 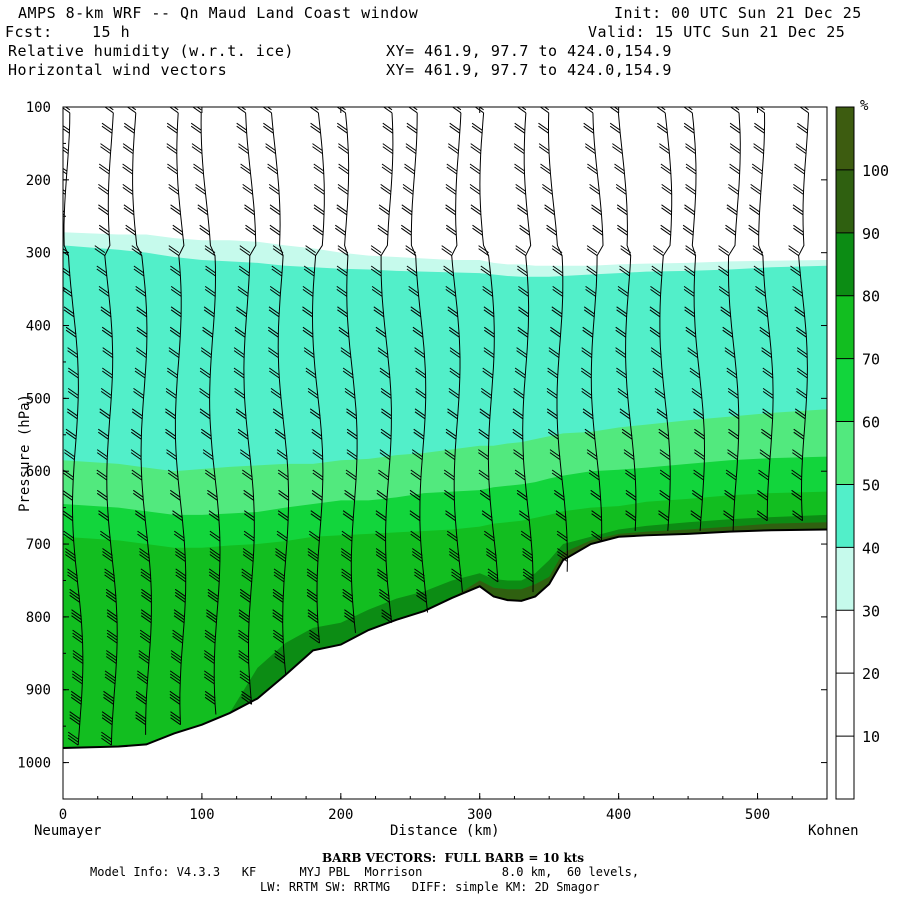 I want to click on wind-barb-shaft, so click(x=457, y=352).